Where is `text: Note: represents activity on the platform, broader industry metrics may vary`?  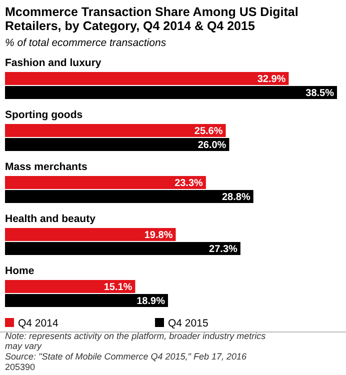
text: Note: represents activity on the platform, broader industry metrics may vary is located at coordinates (135, 341).